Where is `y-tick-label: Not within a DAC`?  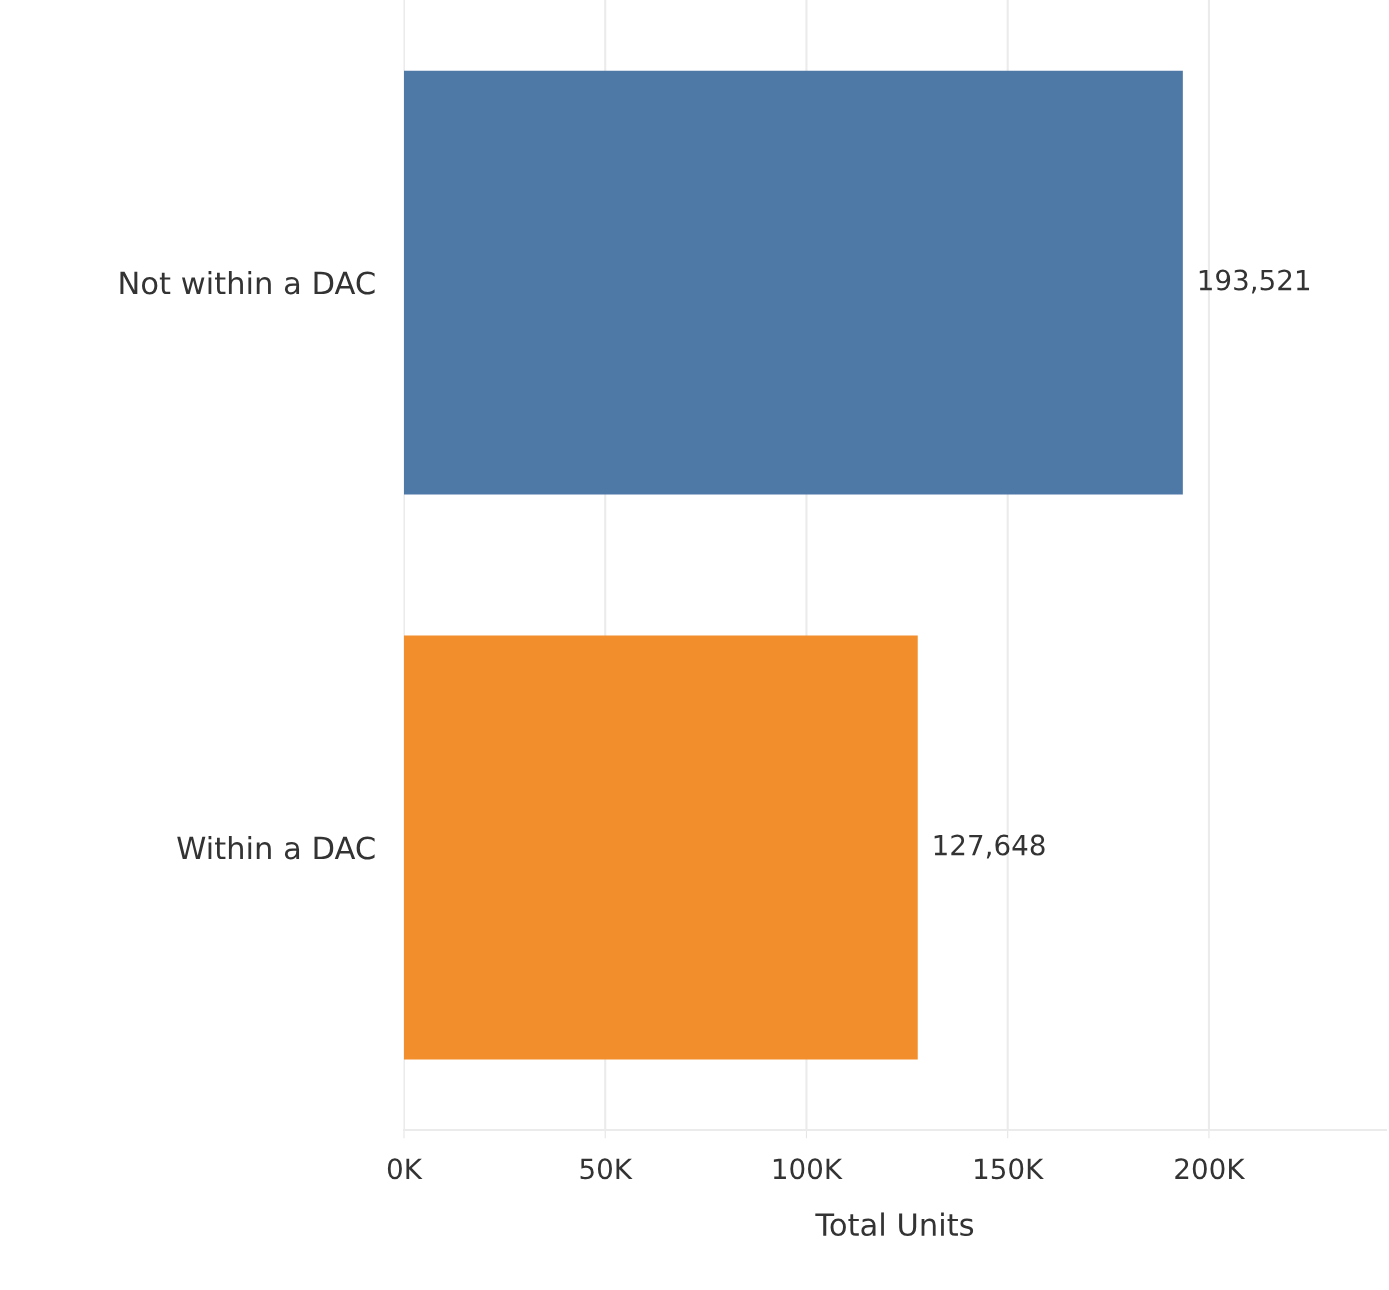 y-tick-label: Not within a DAC is located at coordinates (247, 282).